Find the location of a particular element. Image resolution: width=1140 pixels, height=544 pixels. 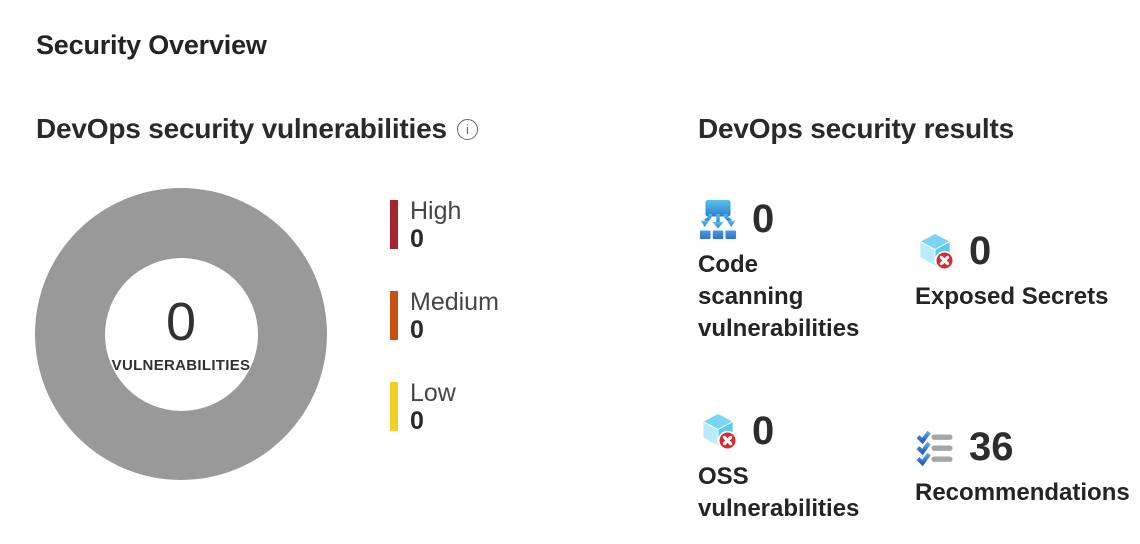

exposed-secrets-icon is located at coordinates (937, 252).